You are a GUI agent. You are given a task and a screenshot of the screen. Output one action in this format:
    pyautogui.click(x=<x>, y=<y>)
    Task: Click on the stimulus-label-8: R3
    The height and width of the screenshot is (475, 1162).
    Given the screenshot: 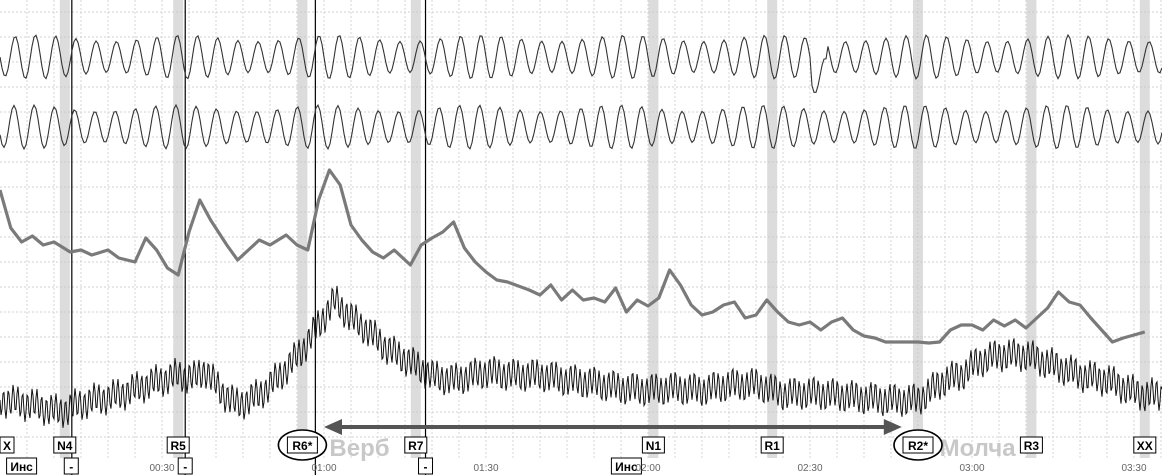 What is the action you would take?
    pyautogui.click(x=1031, y=445)
    